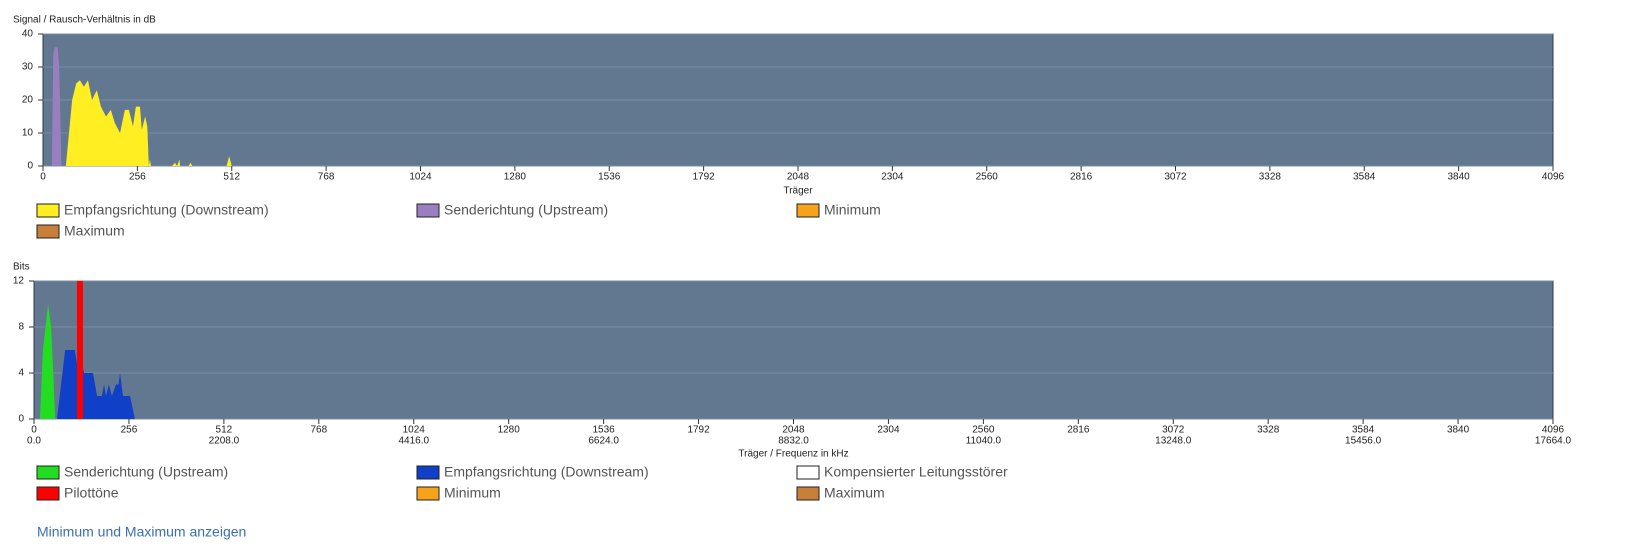 This screenshot has width=1625, height=551. Describe the element at coordinates (34, 441) in the screenshot. I see `x2-tick-label: 0.0` at that location.